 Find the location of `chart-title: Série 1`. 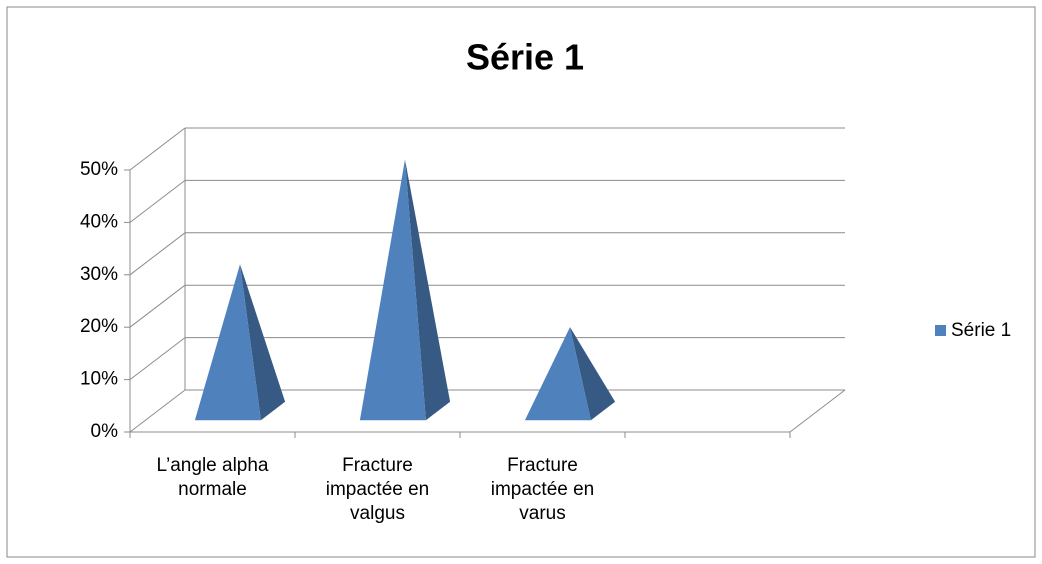

chart-title: Série 1 is located at coordinates (525, 57).